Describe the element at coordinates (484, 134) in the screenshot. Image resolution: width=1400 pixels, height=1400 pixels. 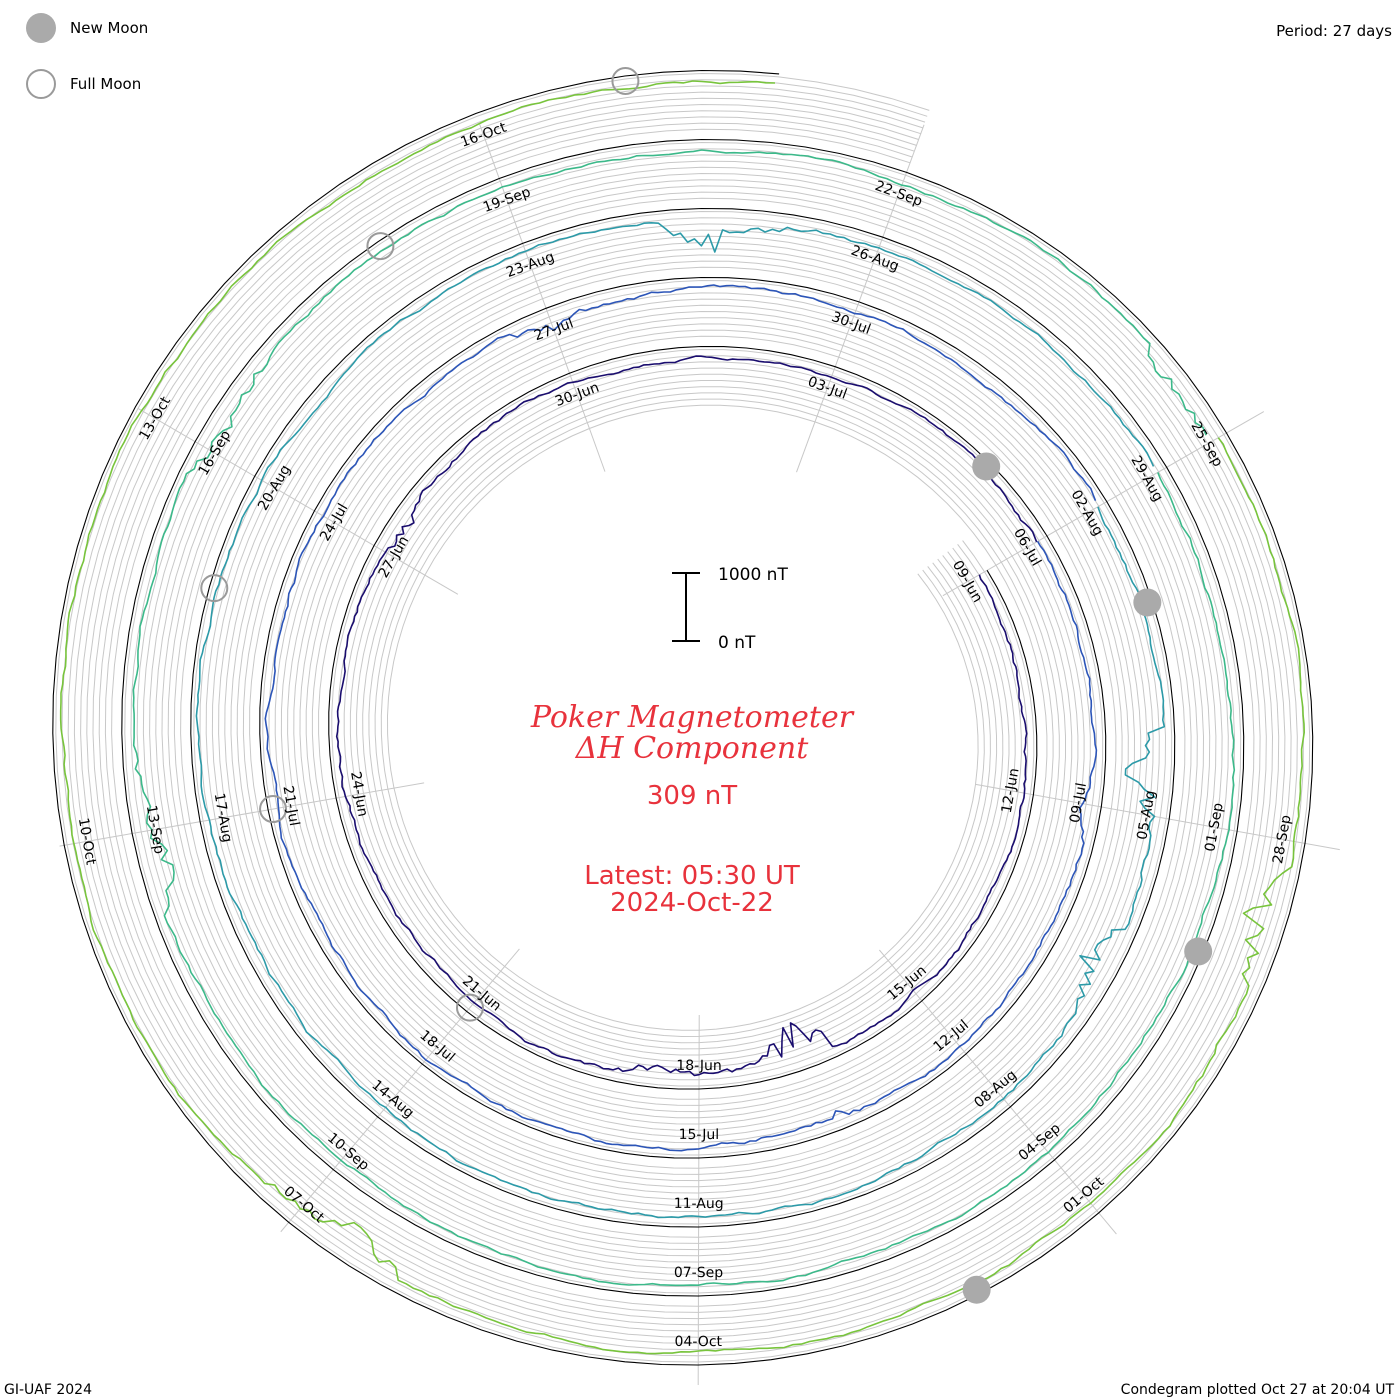
I see `date-label: 16-Oct` at that location.